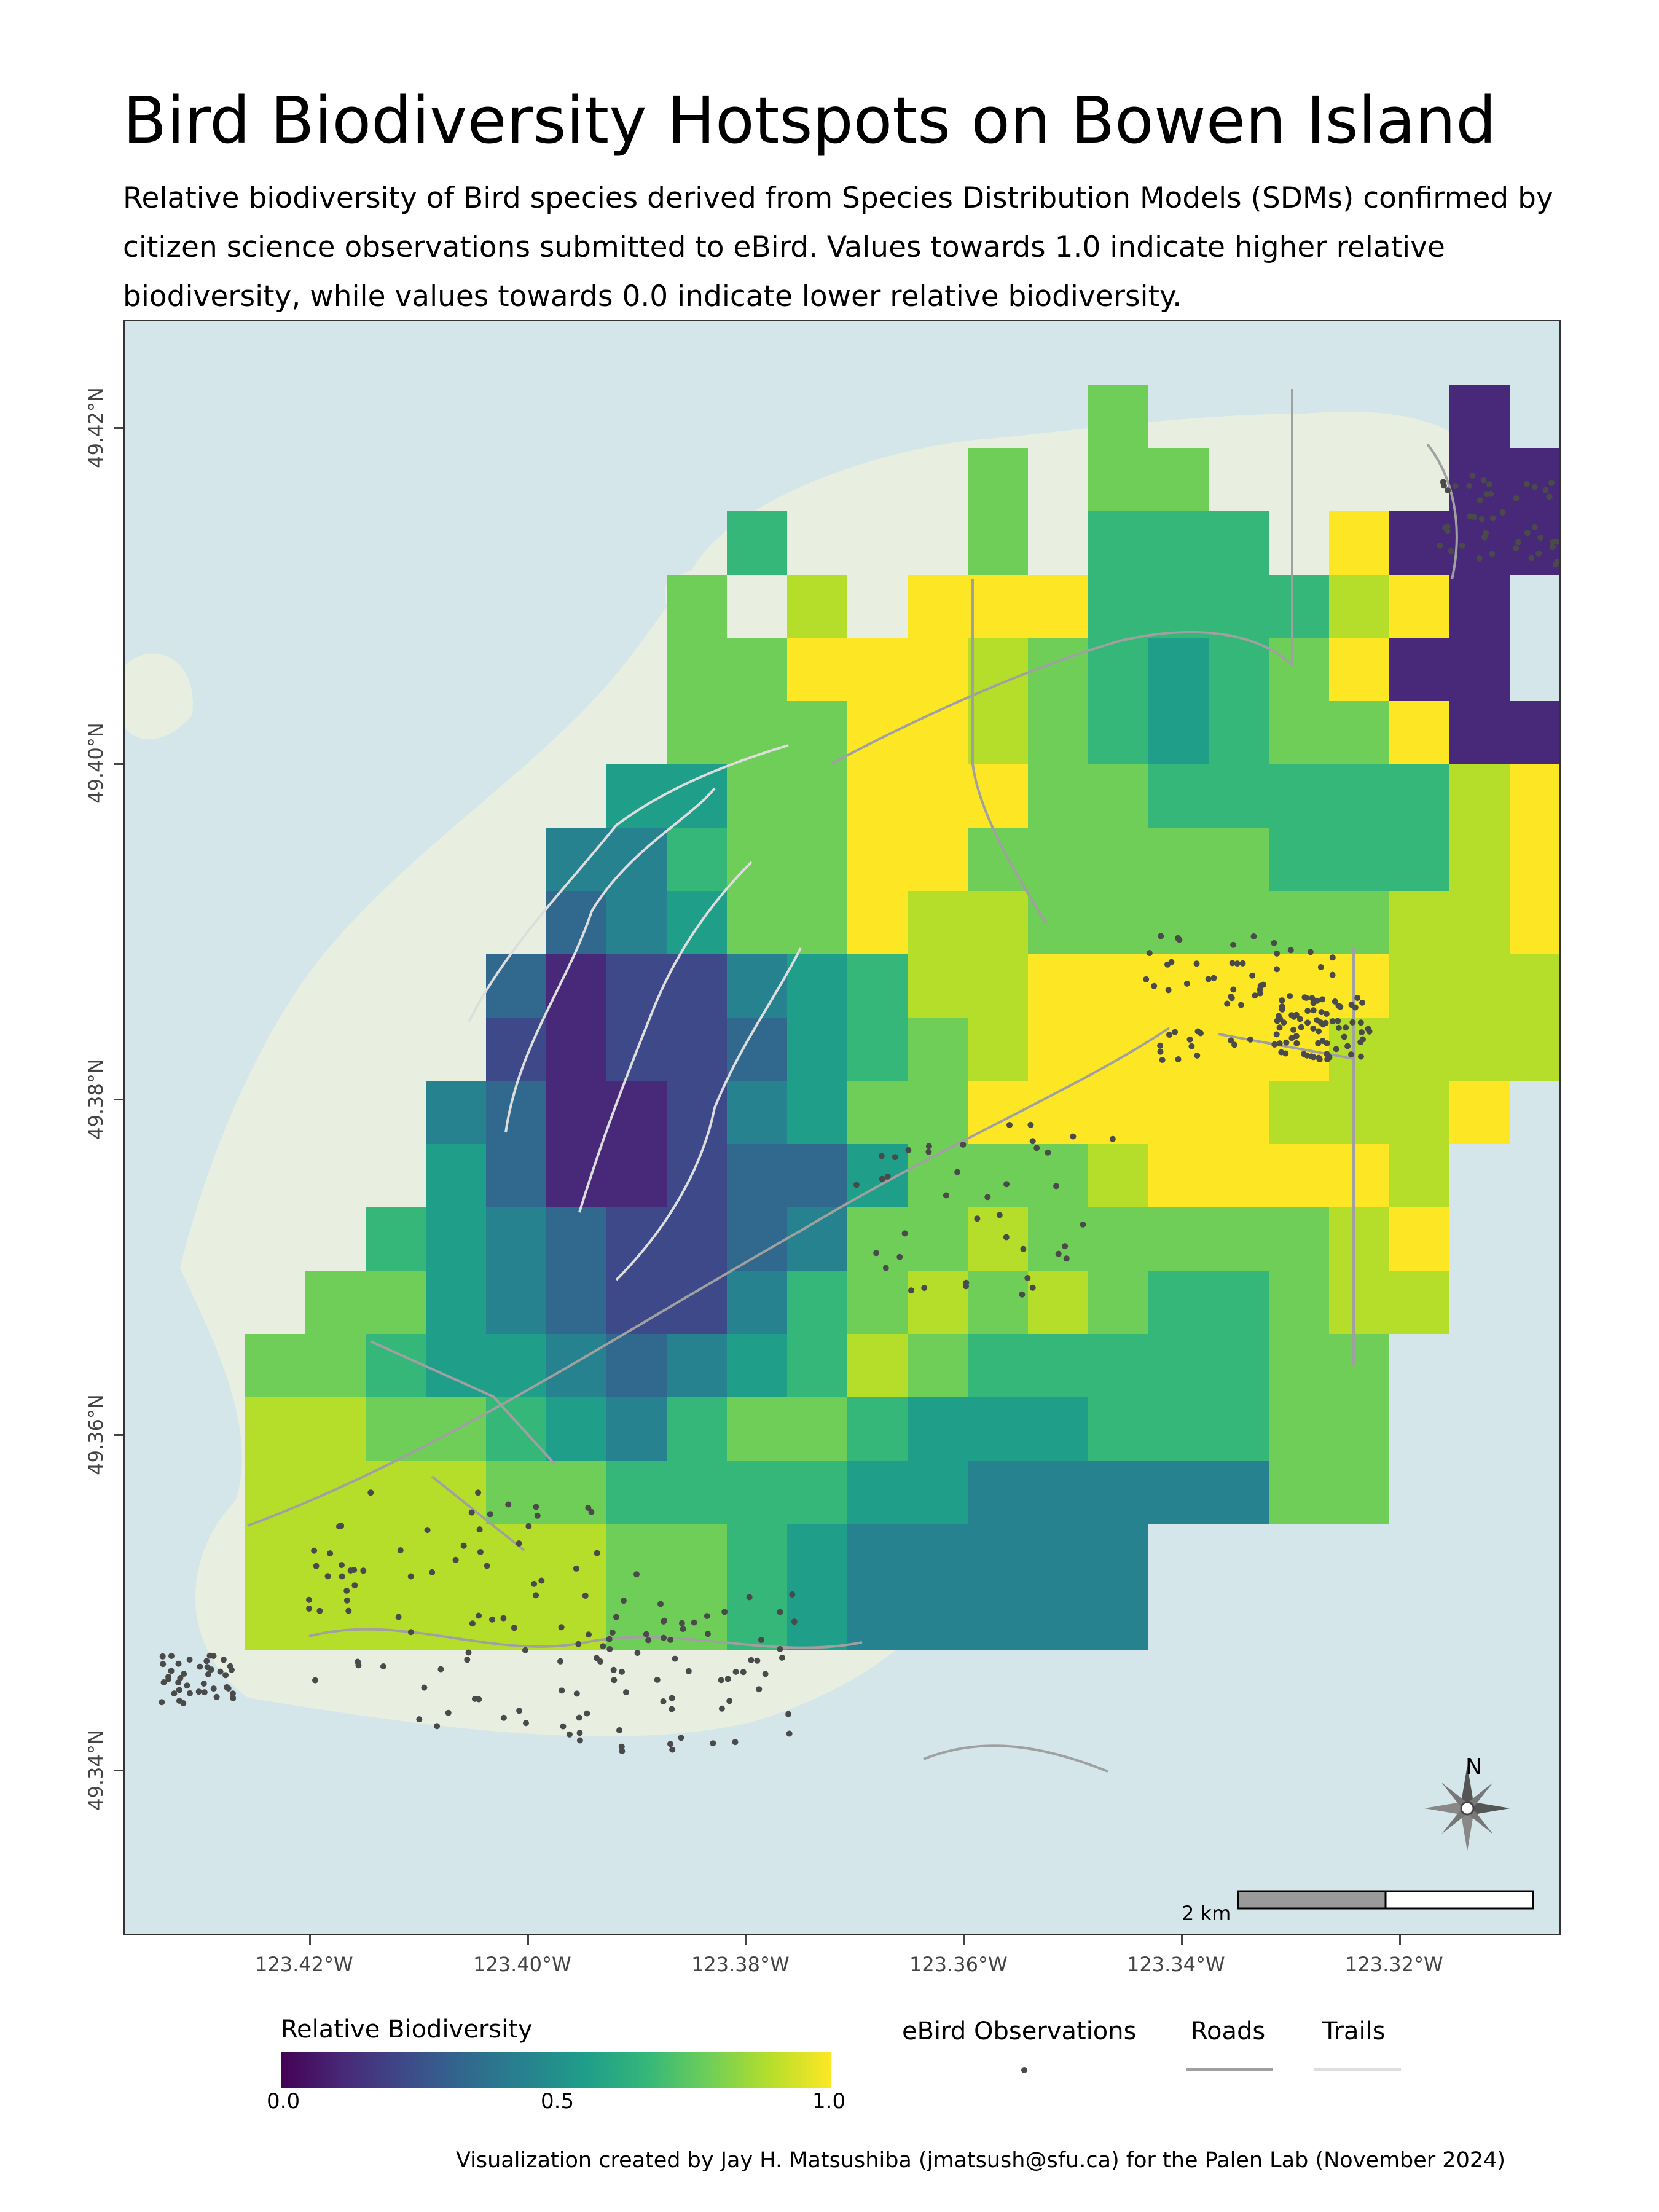 This screenshot has height=2212, width=1659. Describe the element at coordinates (740, 1964) in the screenshot. I see `lon-label-123-38: 123.38°W` at that location.